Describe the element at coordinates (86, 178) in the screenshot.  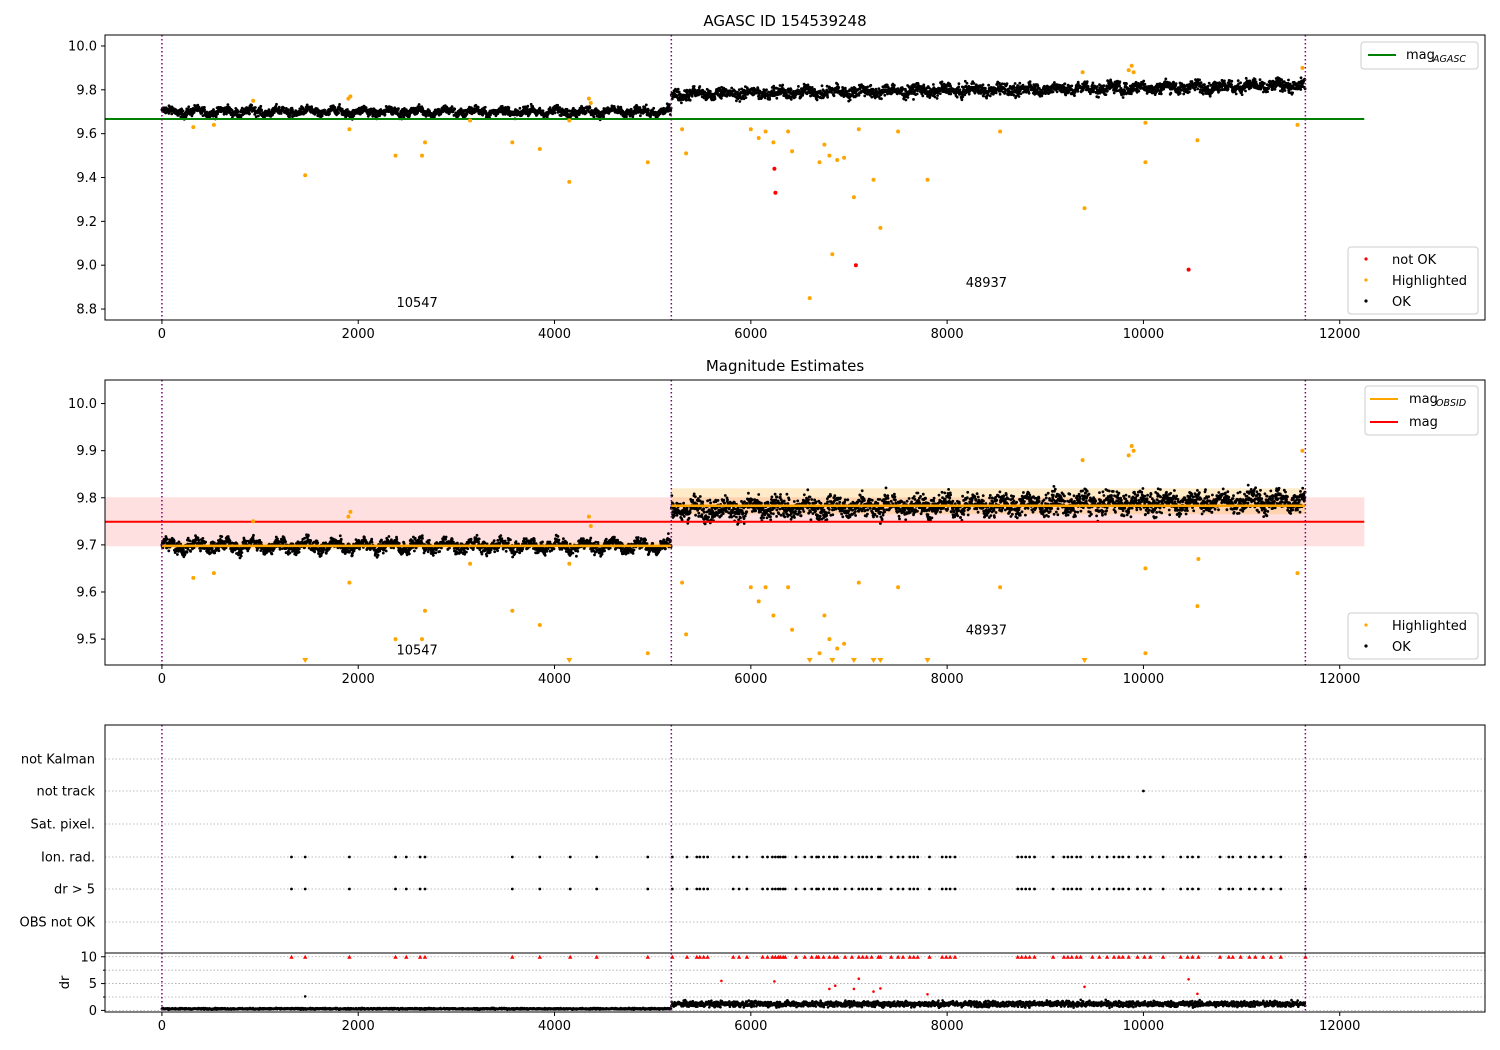
I see `y-tick-label: 9.4` at that location.